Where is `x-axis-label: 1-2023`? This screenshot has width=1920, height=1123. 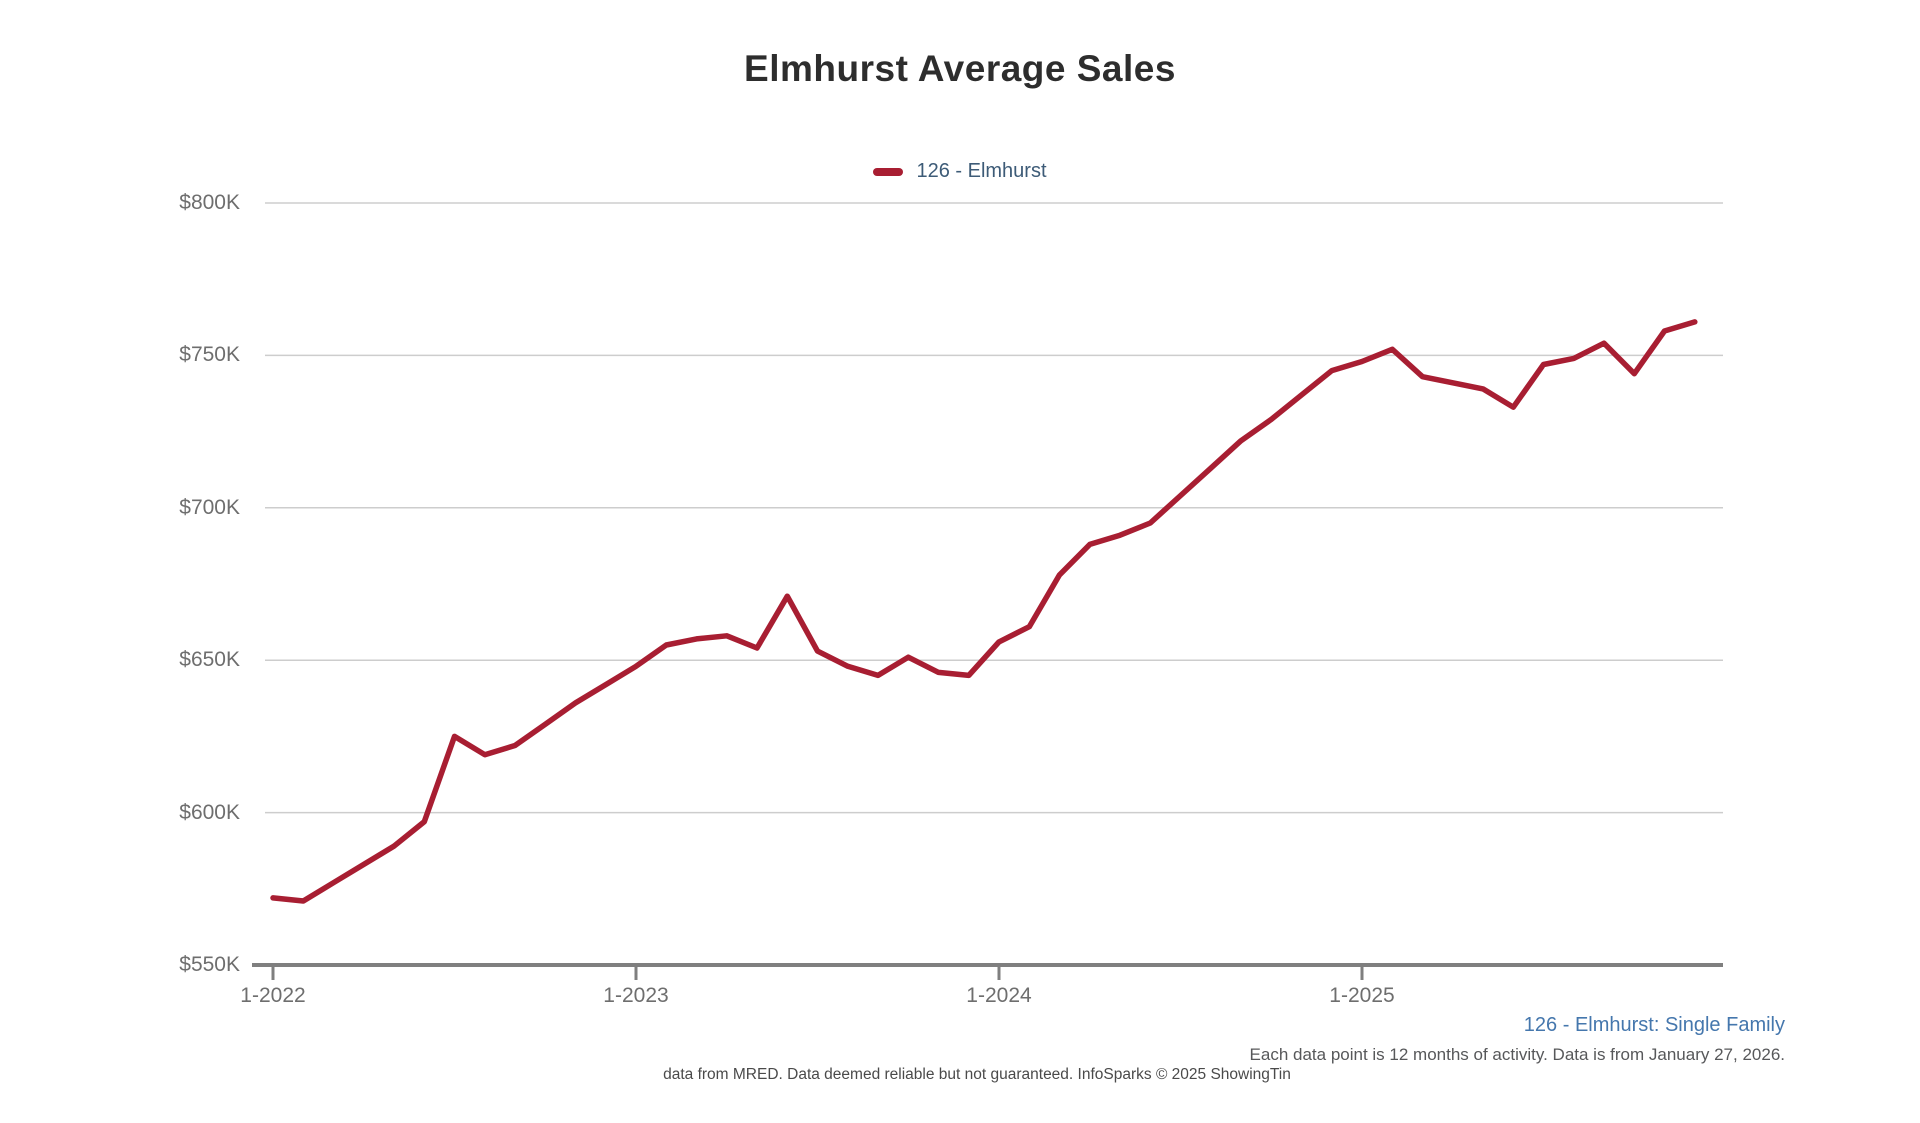 x-axis-label: 1-2023 is located at coordinates (636, 995).